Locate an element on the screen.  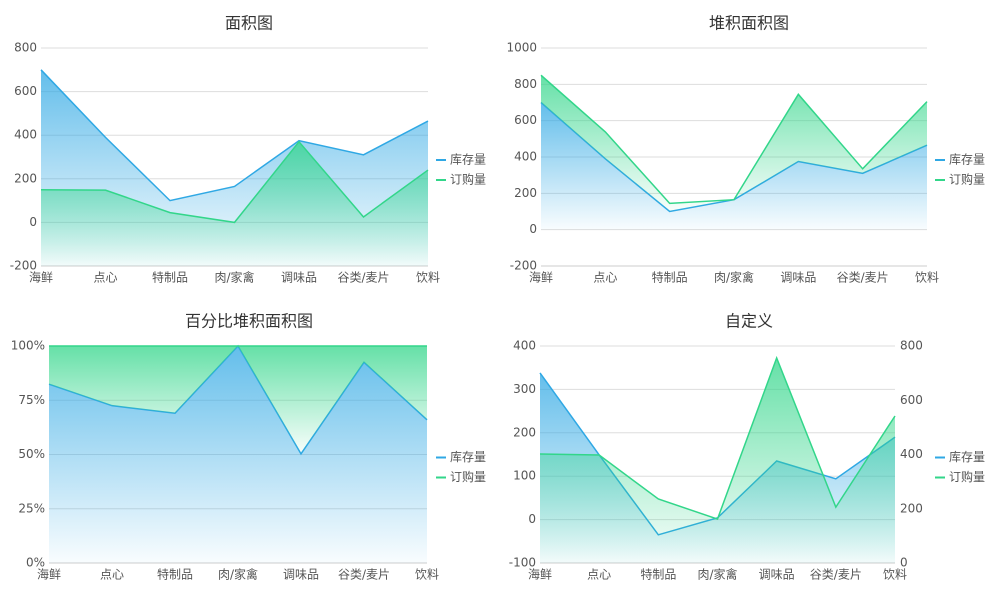
y-tick-label: 100% is located at coordinates (28, 346).